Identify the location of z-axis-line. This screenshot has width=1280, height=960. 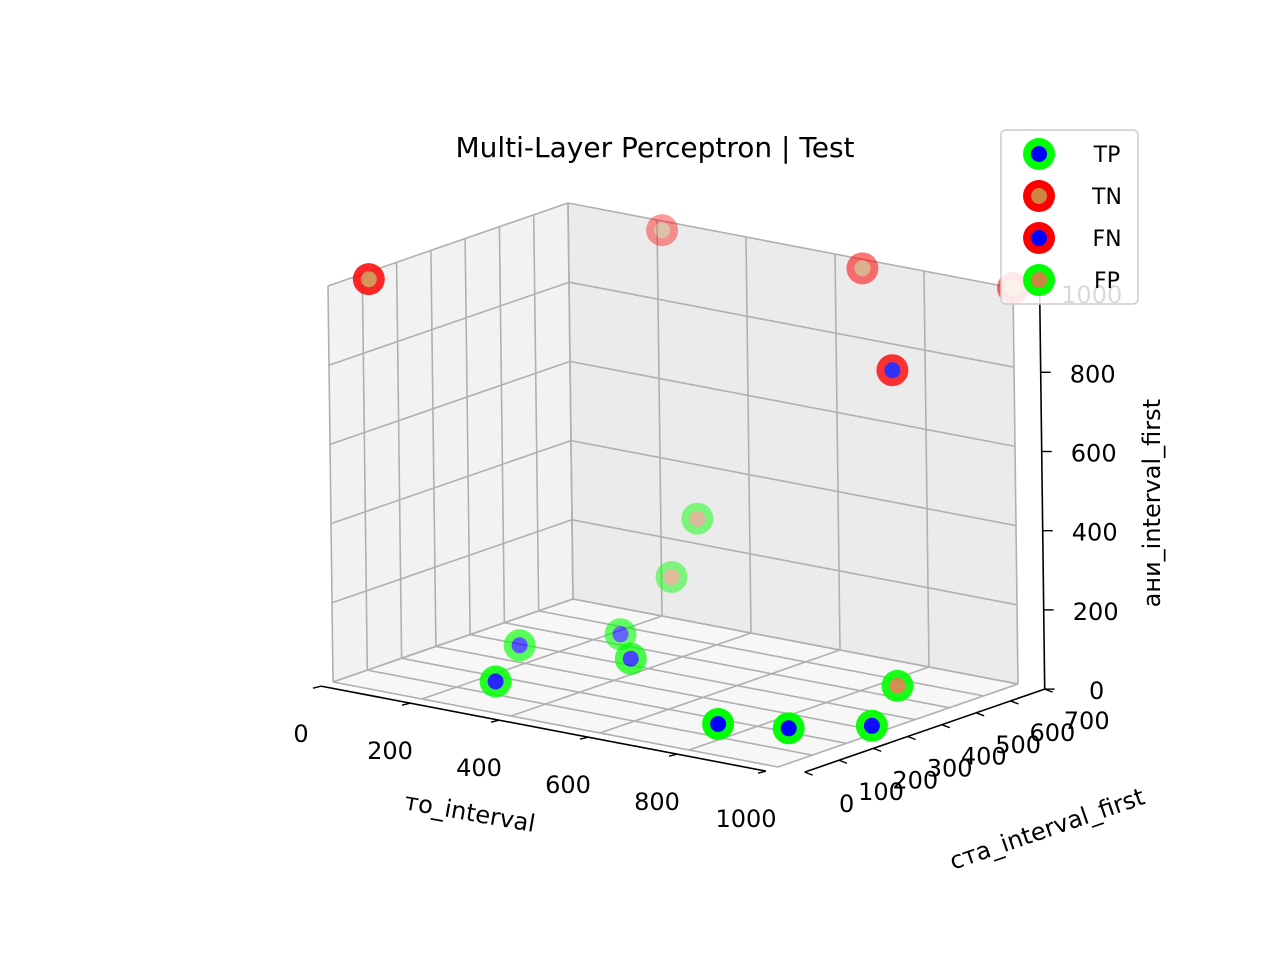
(1042, 491).